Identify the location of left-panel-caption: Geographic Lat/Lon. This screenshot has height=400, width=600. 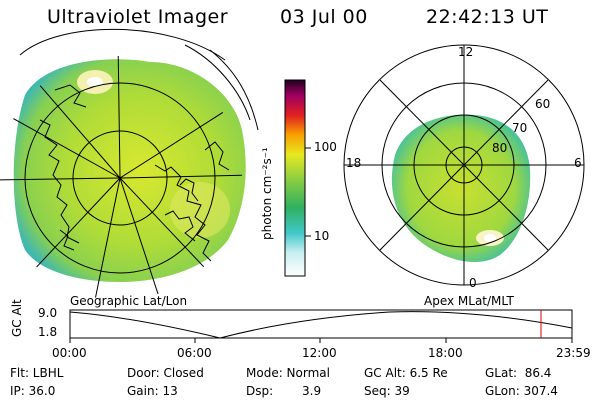
(129, 301).